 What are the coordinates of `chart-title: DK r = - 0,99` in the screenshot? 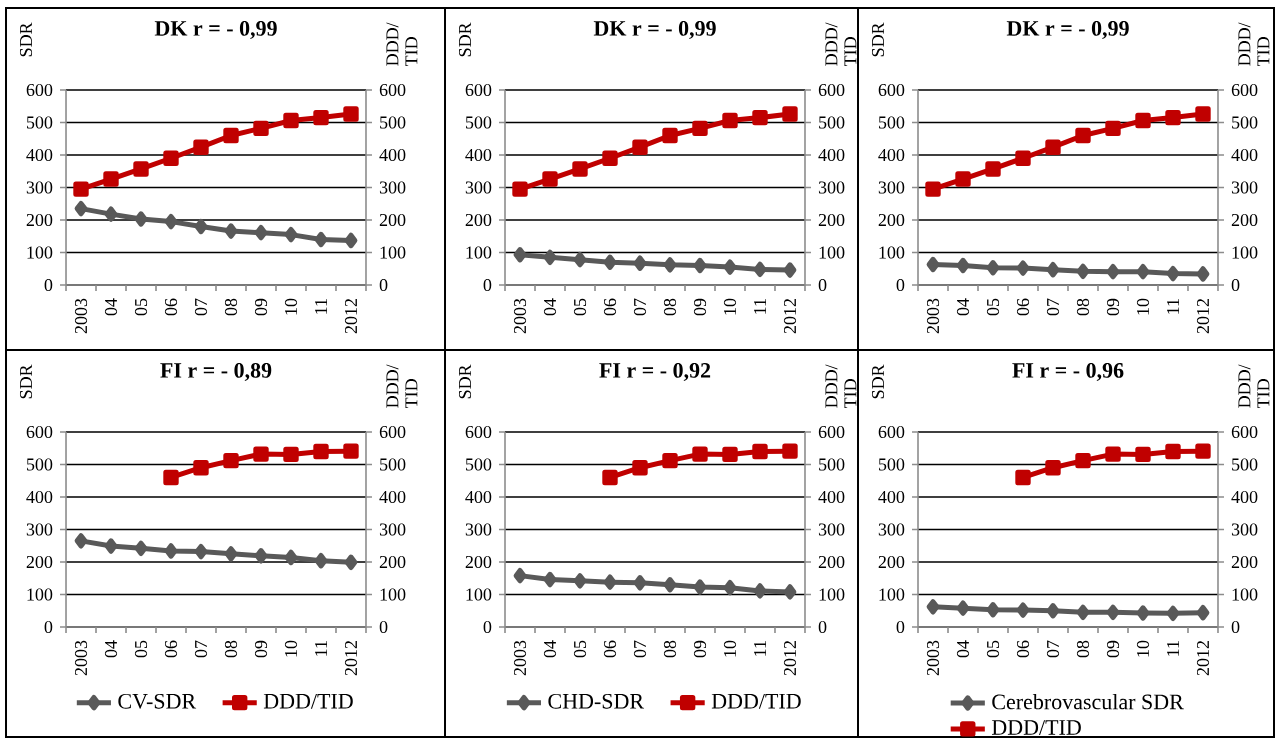 It's located at (215, 30).